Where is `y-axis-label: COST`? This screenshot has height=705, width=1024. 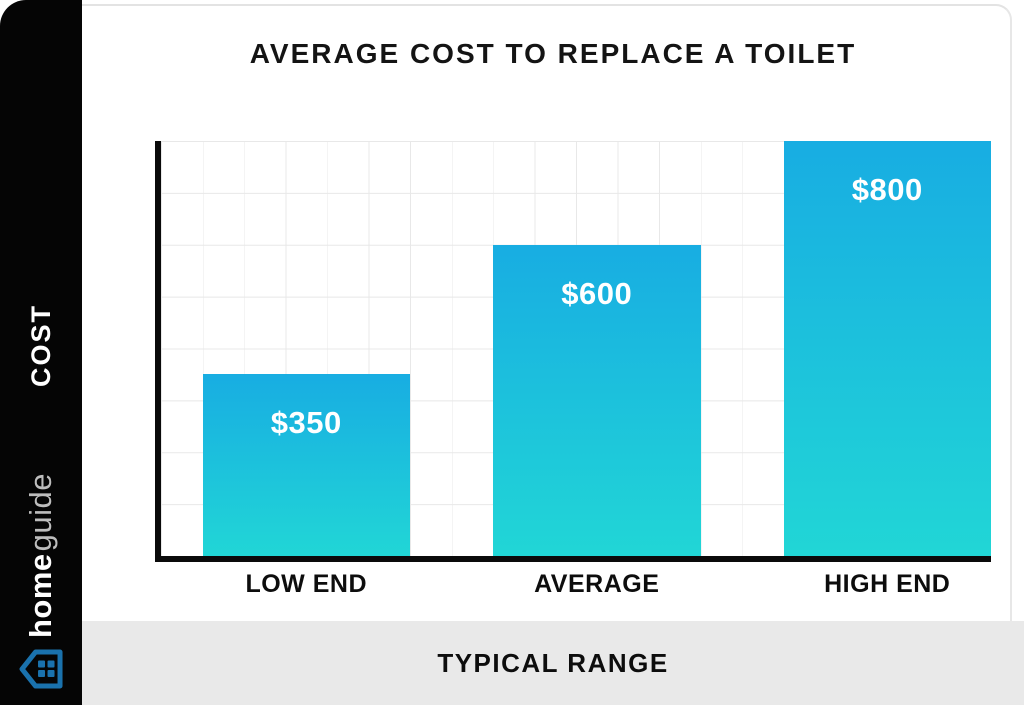
y-axis-label: COST is located at coordinates (40, 345).